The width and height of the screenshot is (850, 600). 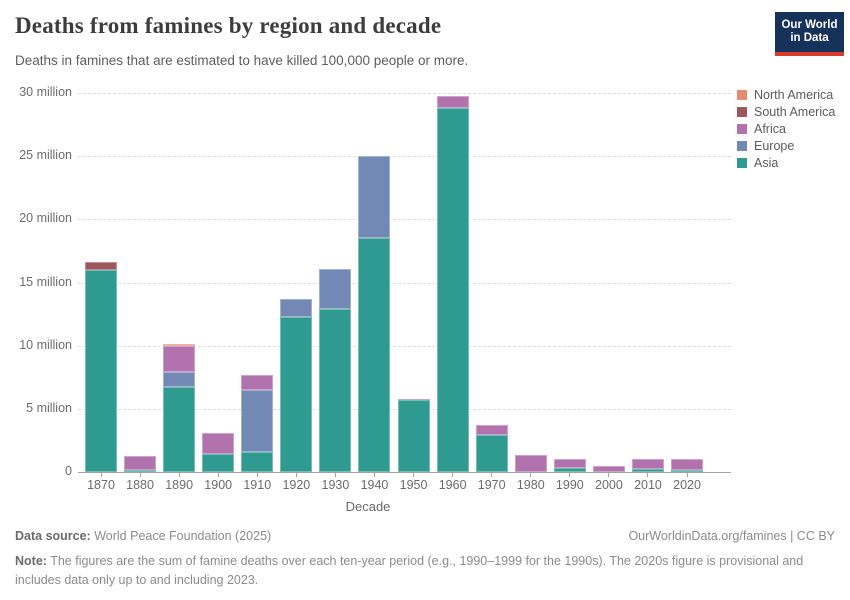 I want to click on x-tick-label: 2020, so click(x=687, y=485).